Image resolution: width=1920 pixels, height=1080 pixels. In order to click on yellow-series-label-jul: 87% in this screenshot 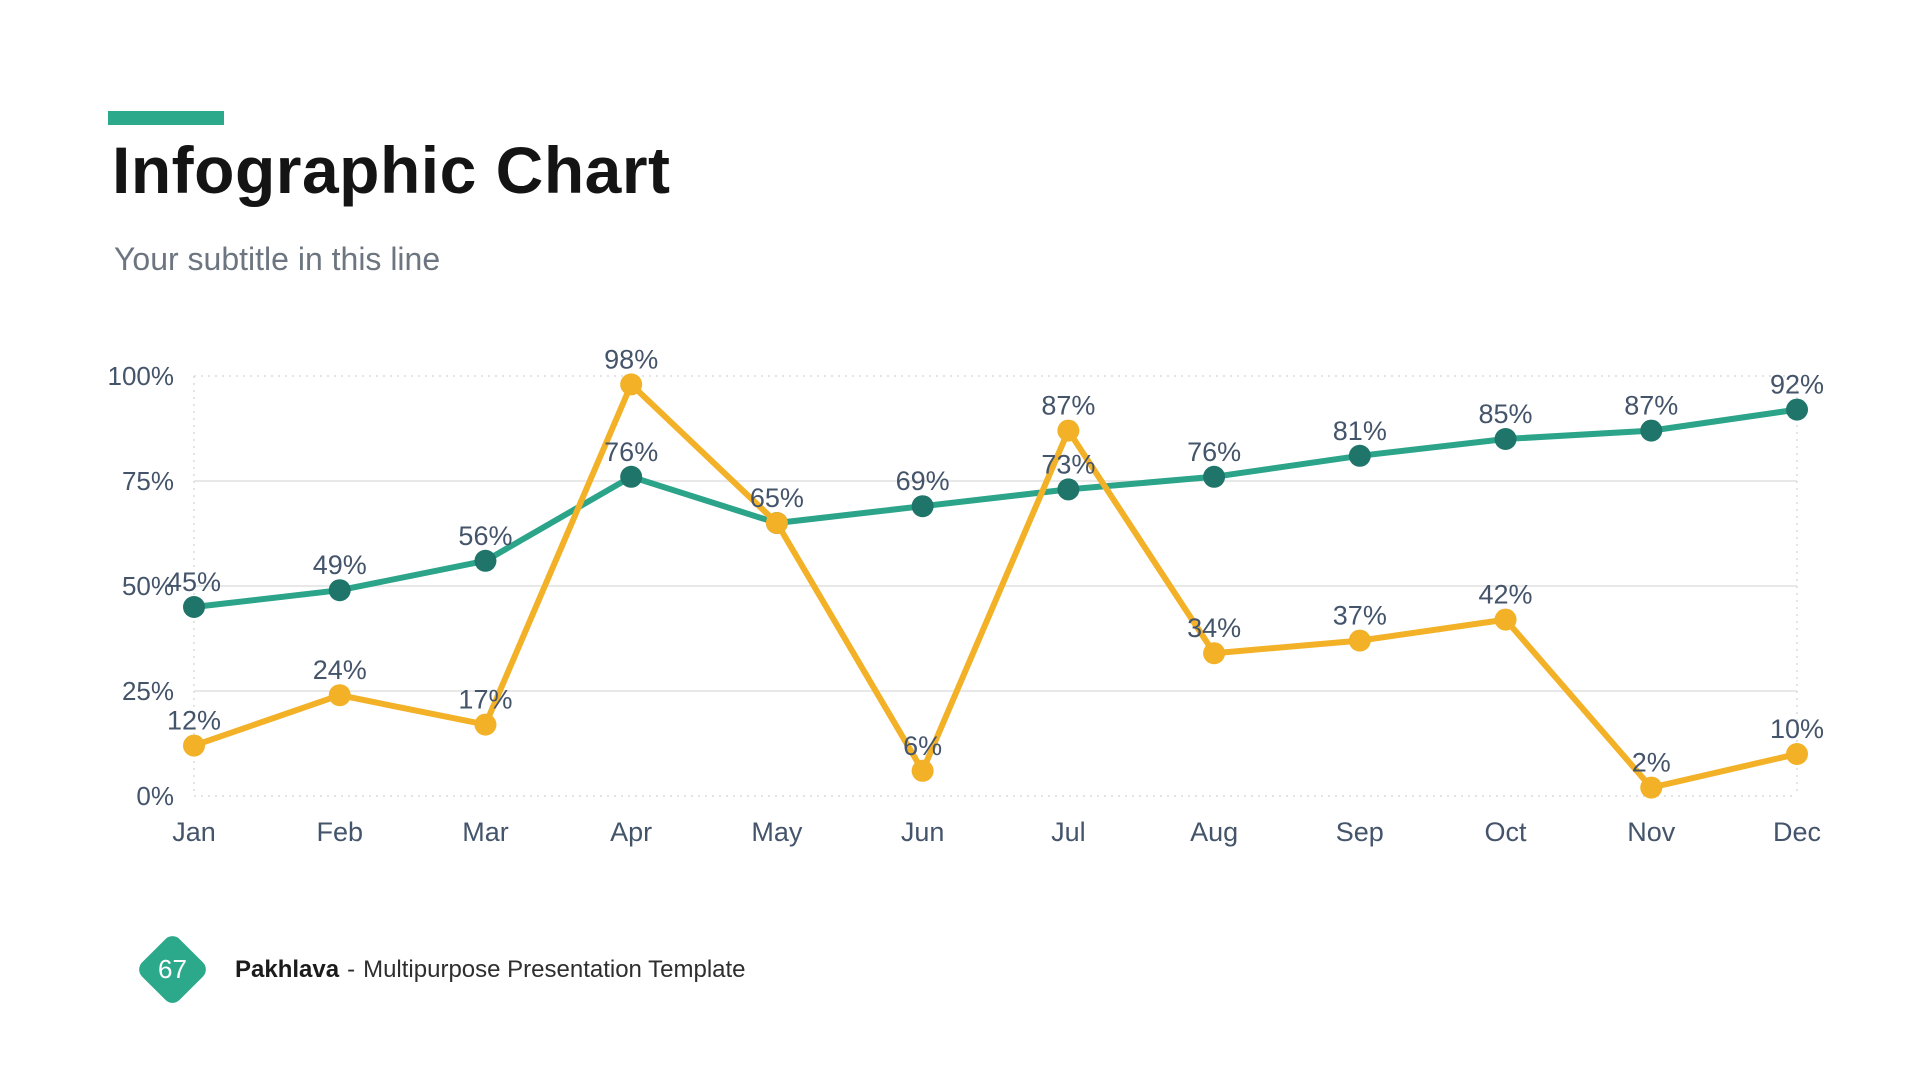, I will do `click(1068, 406)`.